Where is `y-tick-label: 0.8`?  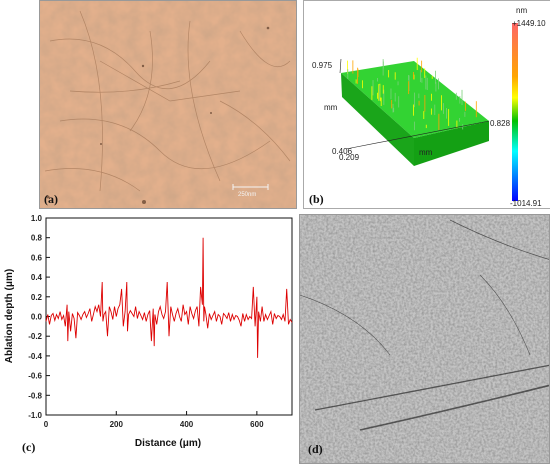 y-tick-label: 0.8 is located at coordinates (37, 238).